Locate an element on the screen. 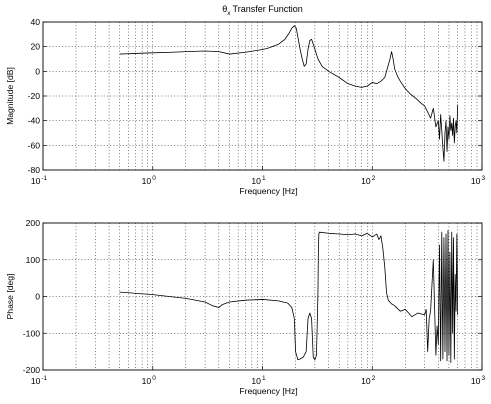  phase-y-tick-label: -100 is located at coordinates (31, 333).